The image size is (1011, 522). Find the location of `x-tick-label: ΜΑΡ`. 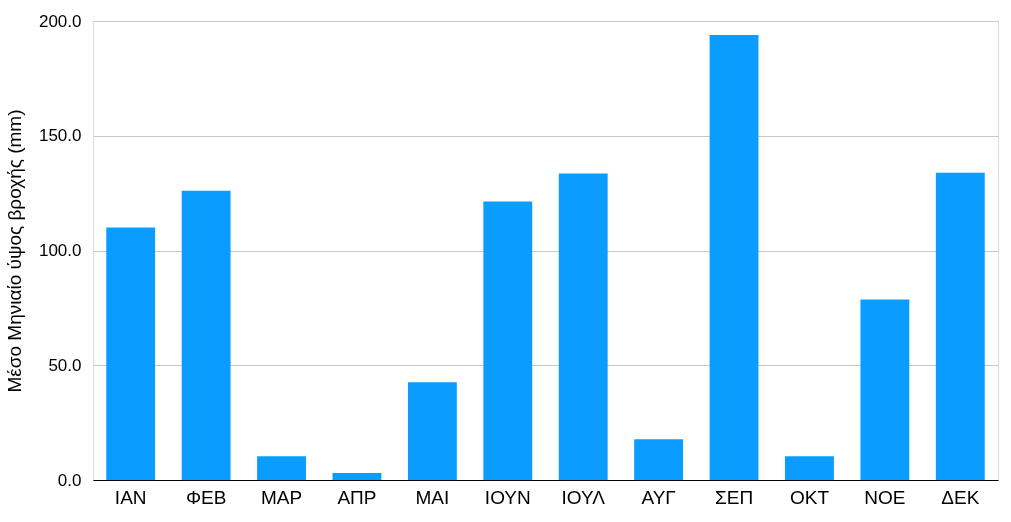

x-tick-label: ΜΑΡ is located at coordinates (281, 497).